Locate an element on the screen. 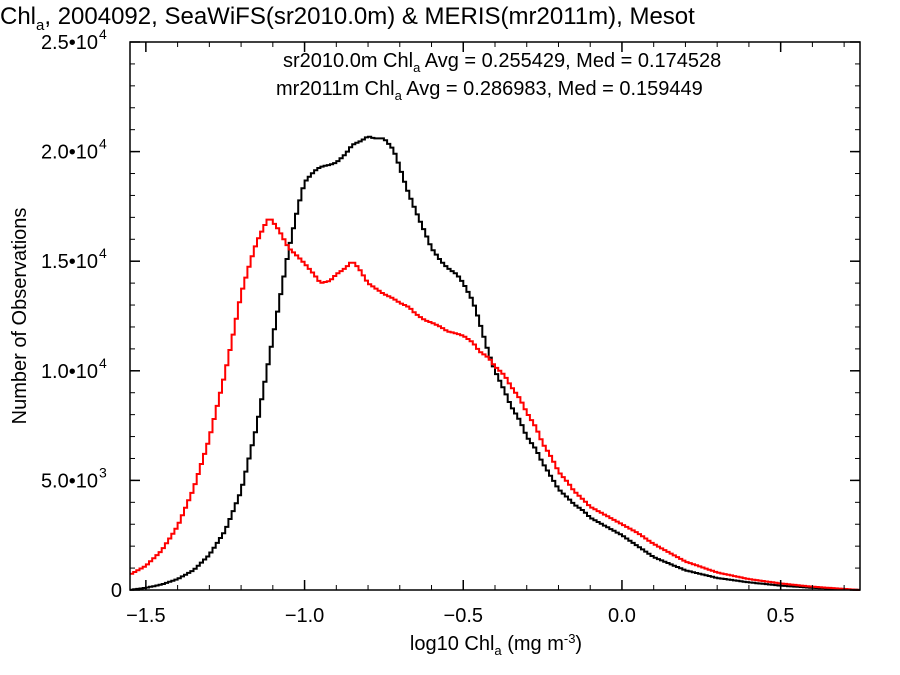 Image resolution: width=900 pixels, height=675 pixels. y-tick-mantissa: 2.0•10 is located at coordinates (69, 153).